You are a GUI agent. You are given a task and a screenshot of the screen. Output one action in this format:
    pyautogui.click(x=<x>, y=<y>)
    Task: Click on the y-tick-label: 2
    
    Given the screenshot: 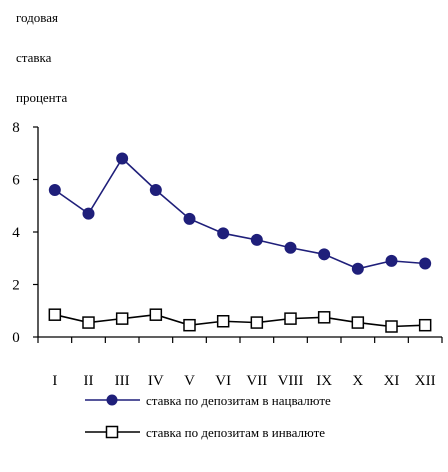 What is the action you would take?
    pyautogui.click(x=16, y=286)
    